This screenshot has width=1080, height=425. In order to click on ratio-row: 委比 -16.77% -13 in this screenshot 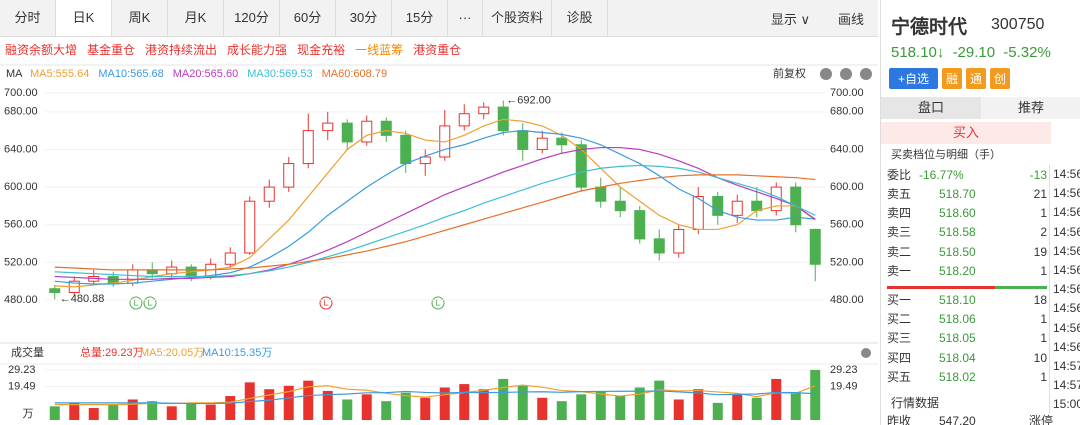, I will do `click(967, 175)`.